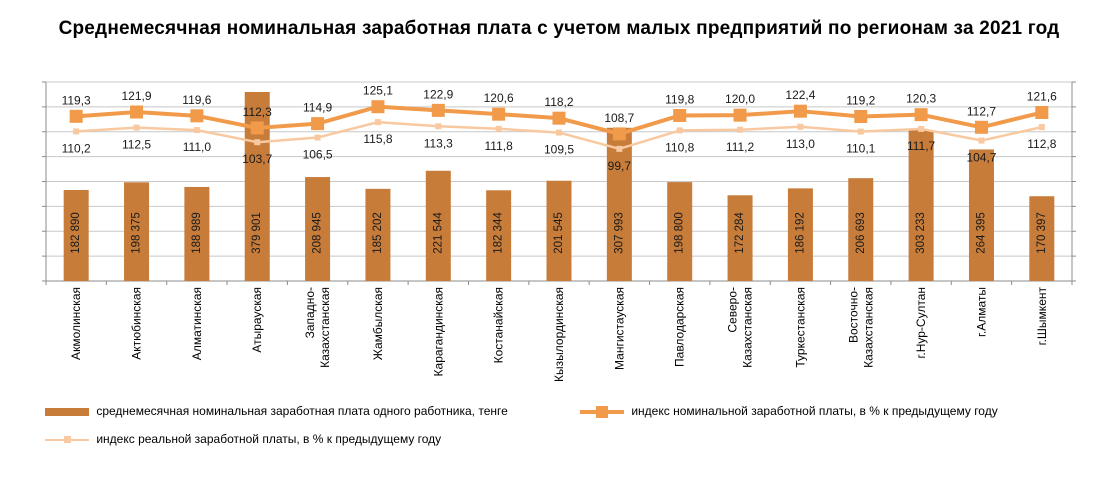 This screenshot has height=479, width=1118. I want to click on category-label: Актюбинская, so click(137, 323).